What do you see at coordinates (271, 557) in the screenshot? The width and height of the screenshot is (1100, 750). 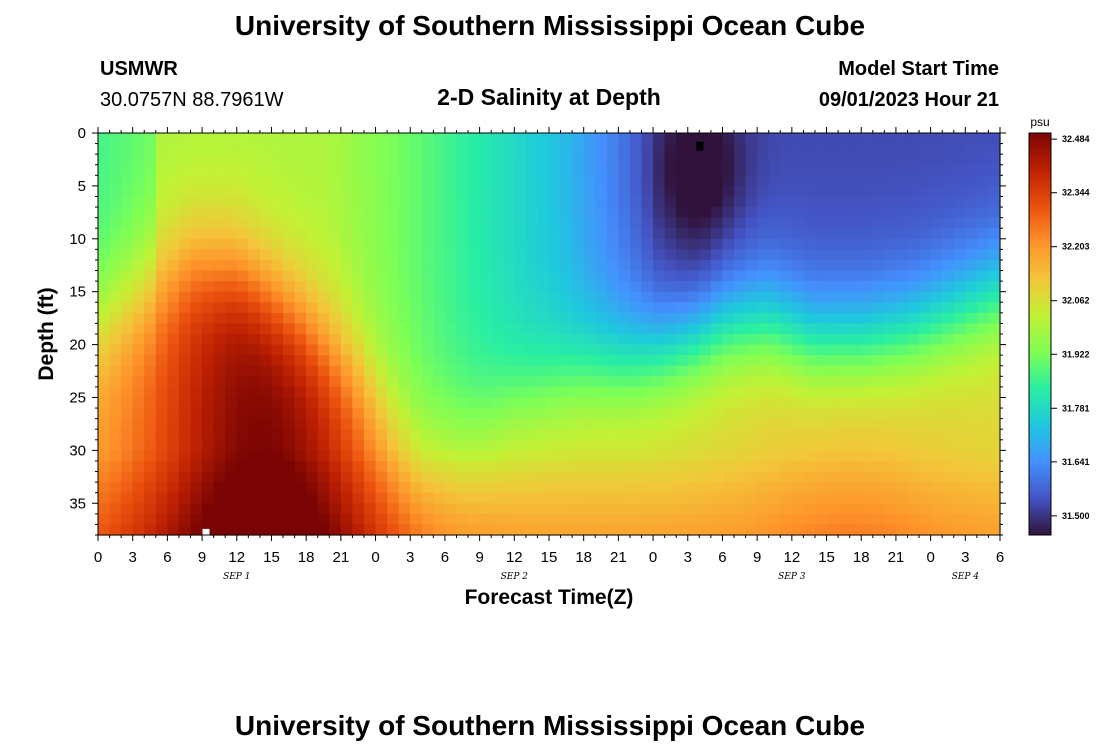 I see `x-tick-label: 15` at bounding box center [271, 557].